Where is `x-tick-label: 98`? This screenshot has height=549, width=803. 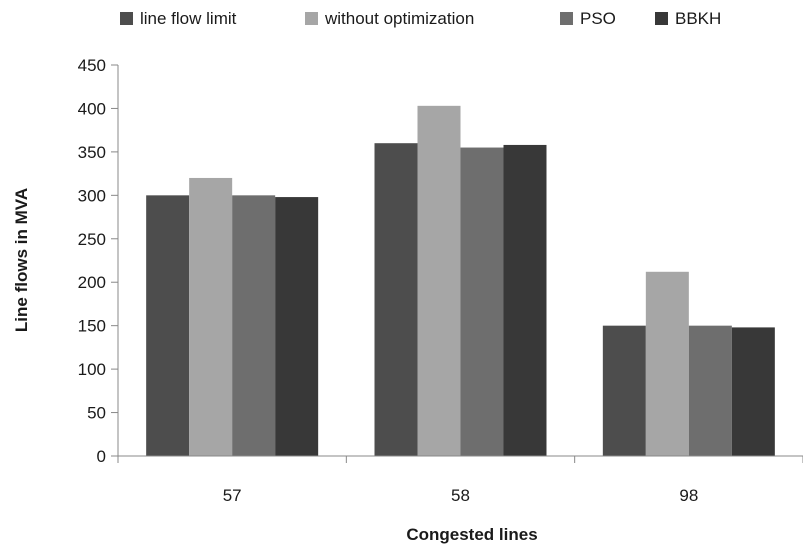
x-tick-label: 98 is located at coordinates (688, 495).